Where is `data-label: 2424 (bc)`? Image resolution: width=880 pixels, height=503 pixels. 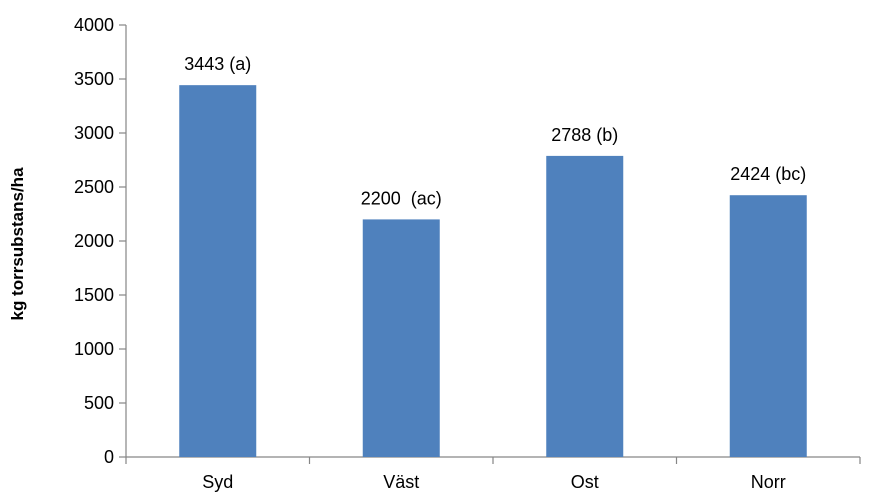
data-label: 2424 (bc) is located at coordinates (768, 174).